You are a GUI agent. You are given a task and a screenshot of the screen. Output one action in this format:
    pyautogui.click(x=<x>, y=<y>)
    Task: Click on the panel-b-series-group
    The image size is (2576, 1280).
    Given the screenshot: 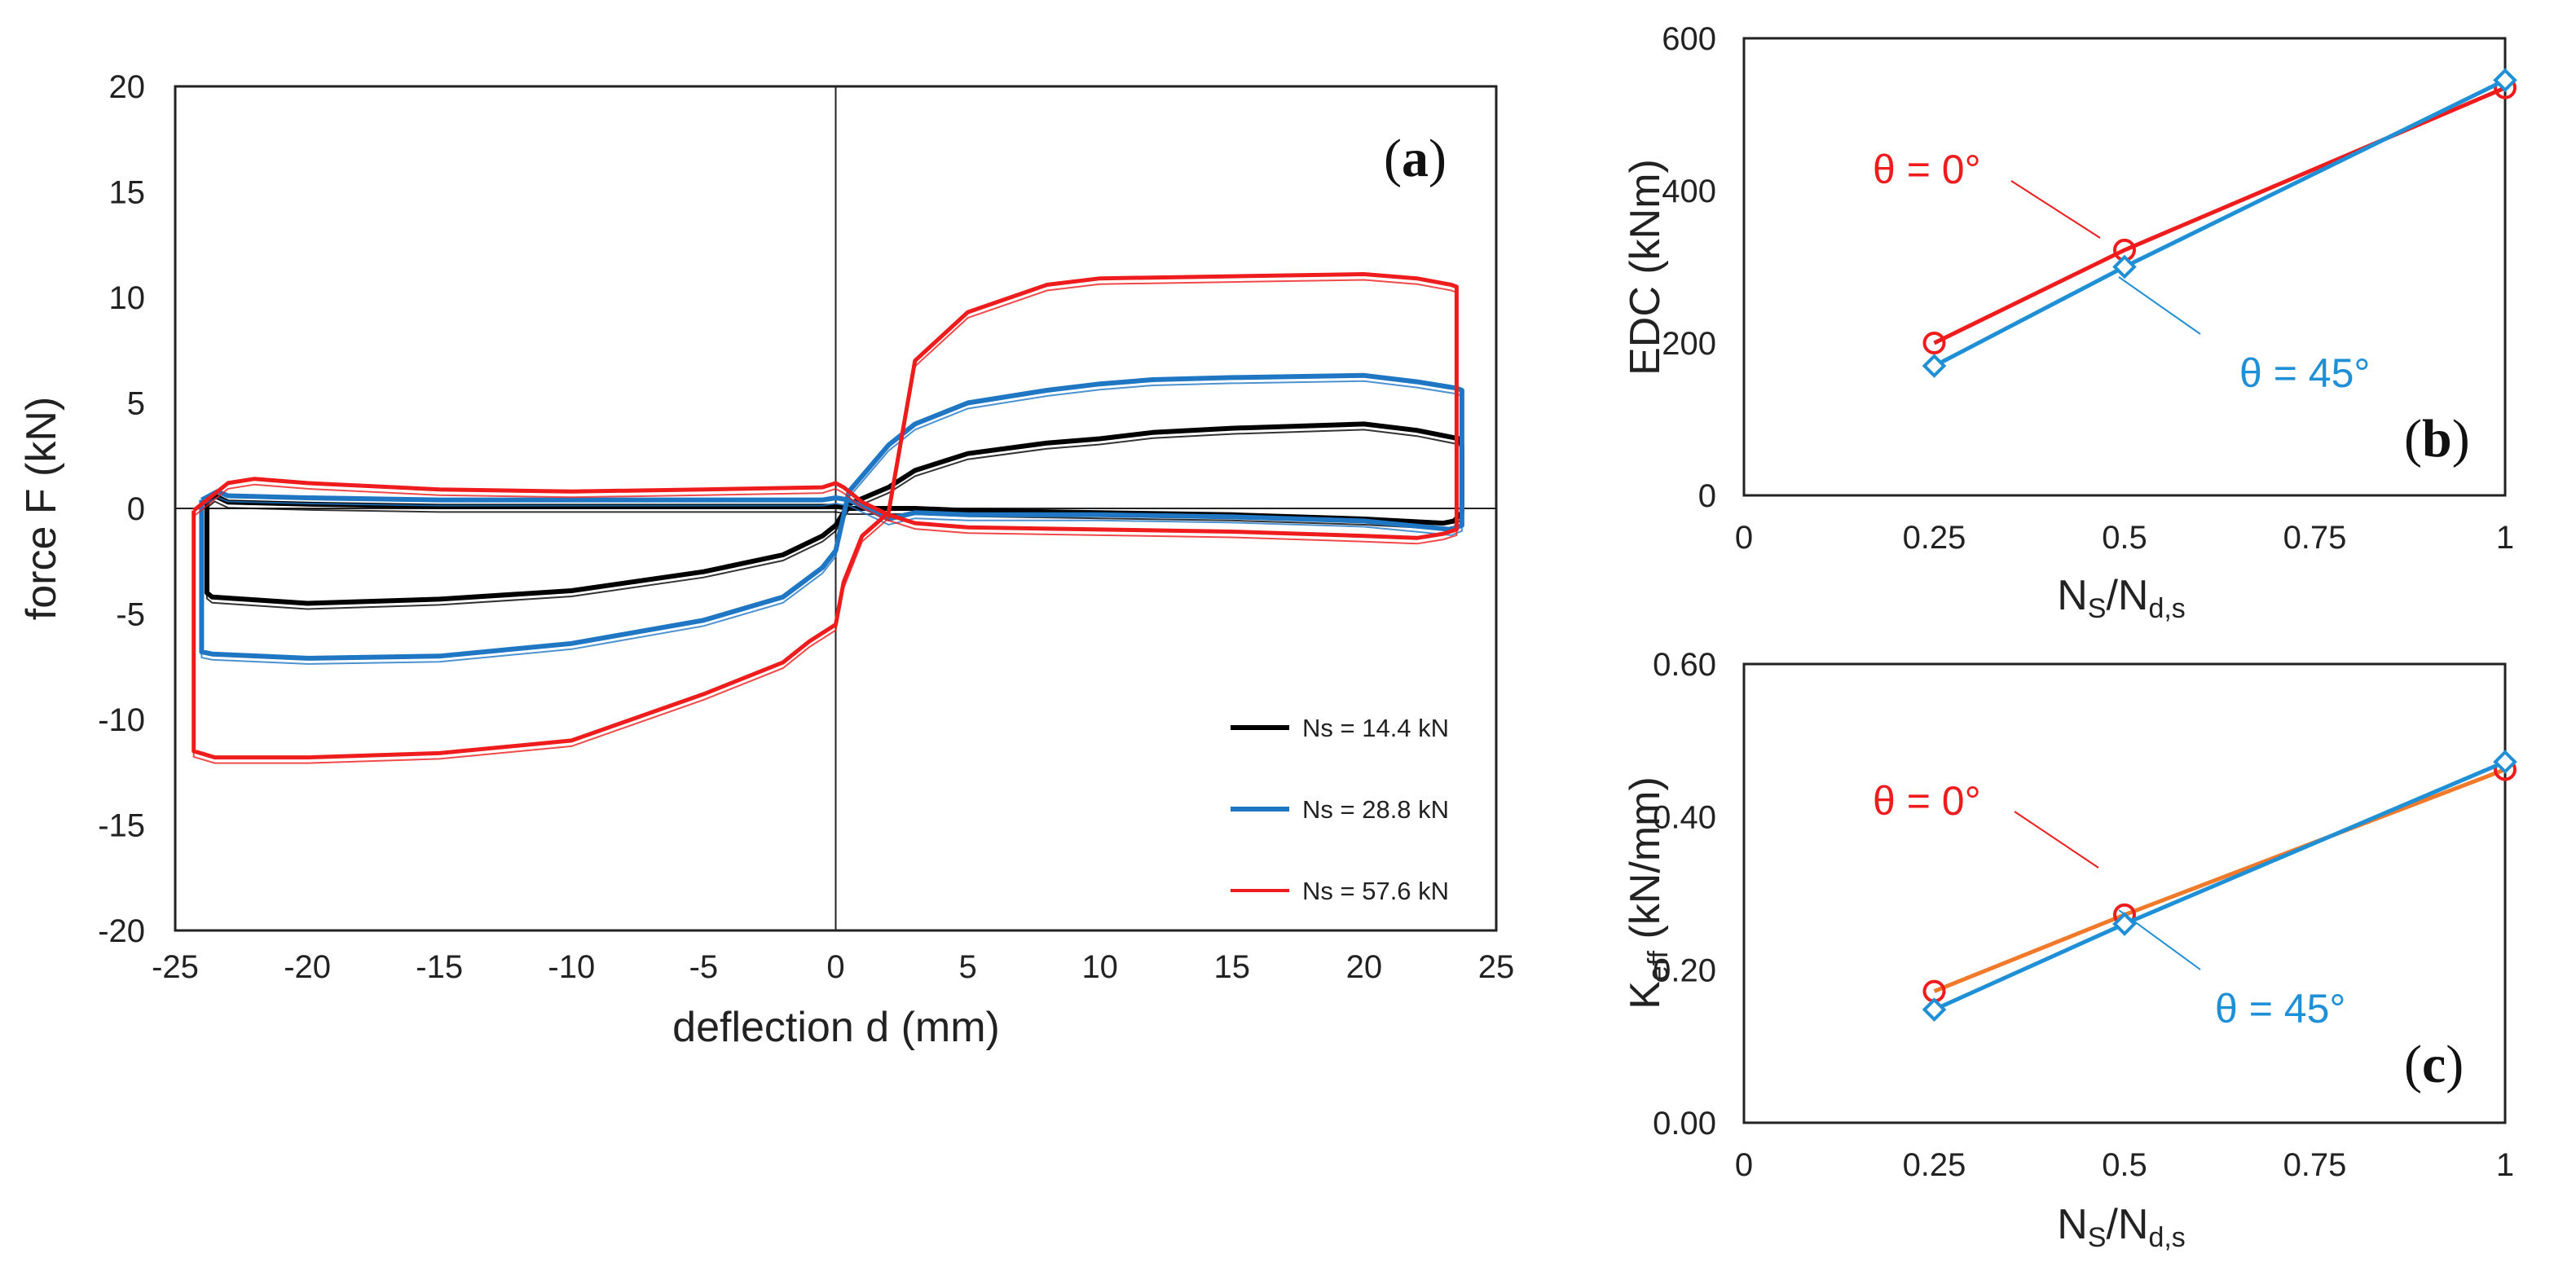 What is the action you would take?
    pyautogui.click(x=2219, y=223)
    